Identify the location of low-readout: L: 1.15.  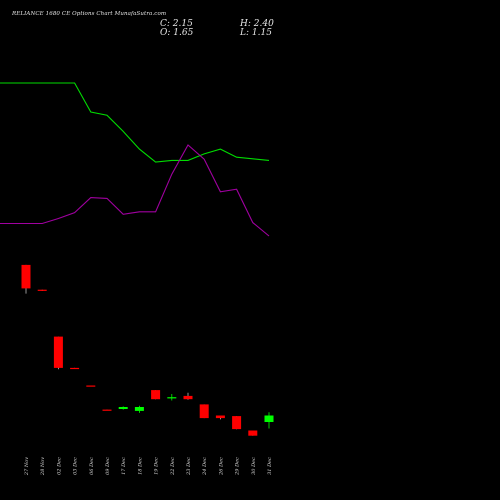
(256, 33).